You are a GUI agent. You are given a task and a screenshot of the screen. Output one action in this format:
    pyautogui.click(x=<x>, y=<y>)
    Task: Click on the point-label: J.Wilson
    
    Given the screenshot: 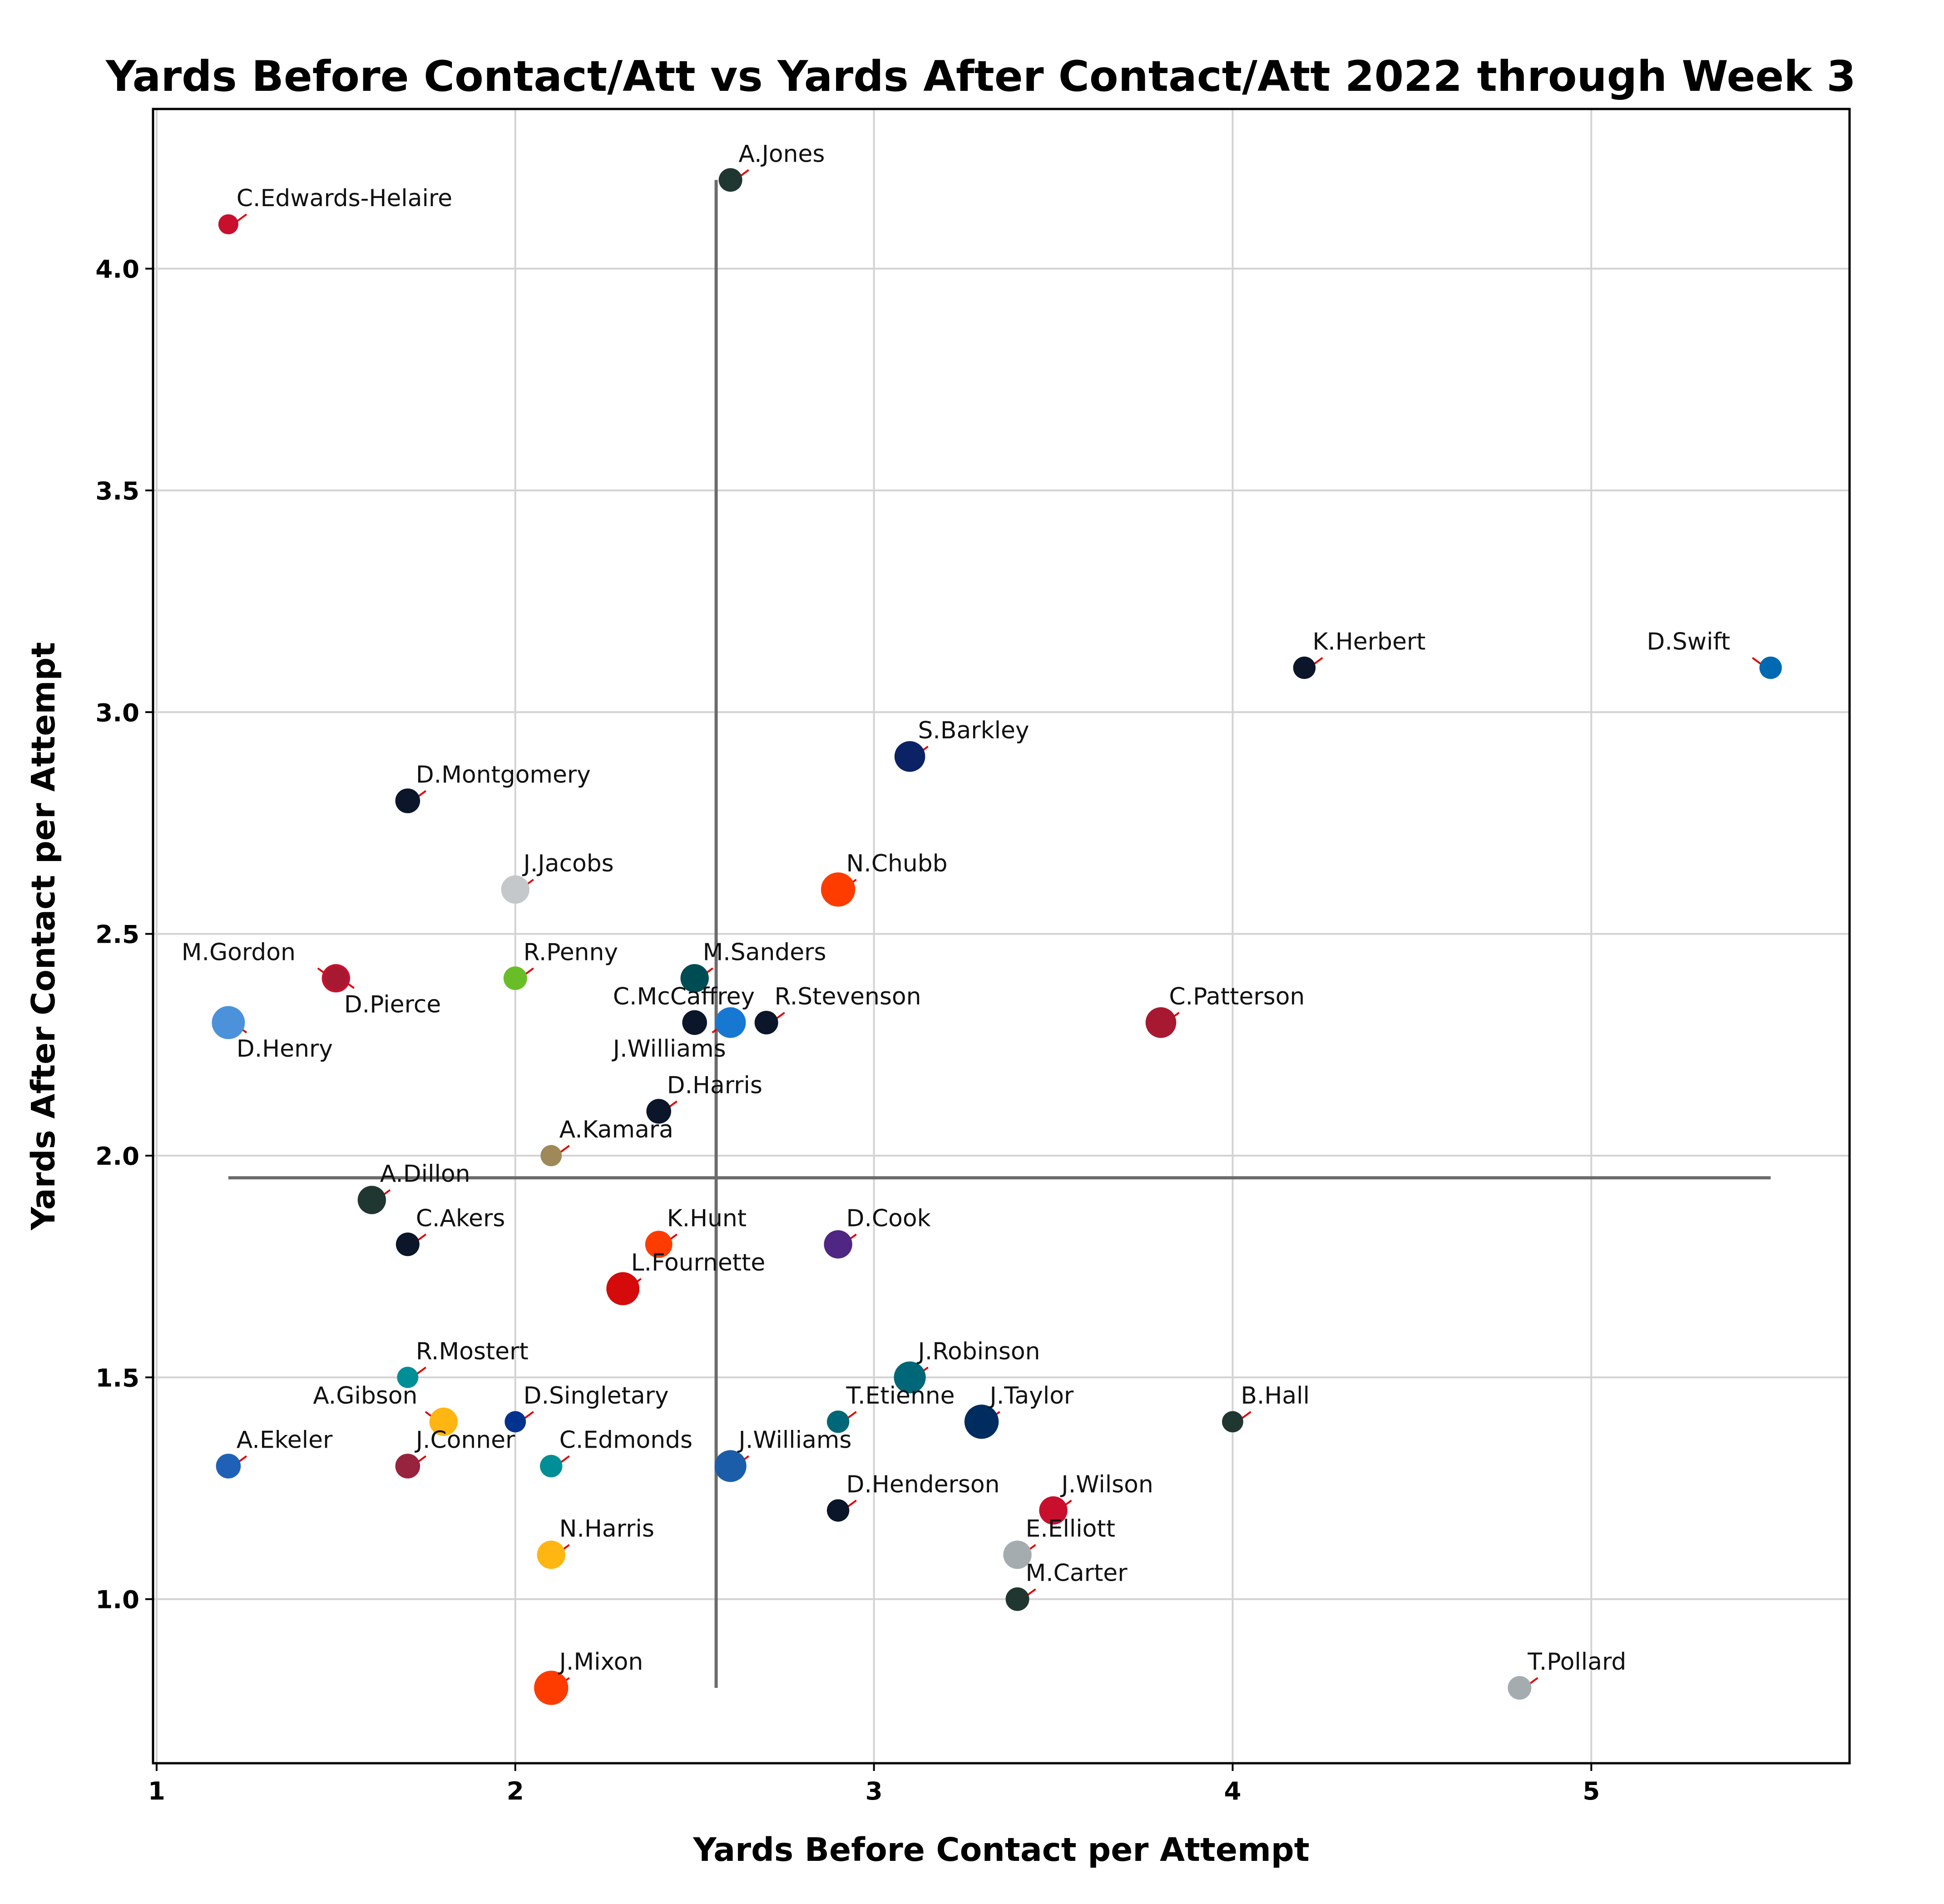 What is the action you would take?
    pyautogui.click(x=1107, y=1484)
    